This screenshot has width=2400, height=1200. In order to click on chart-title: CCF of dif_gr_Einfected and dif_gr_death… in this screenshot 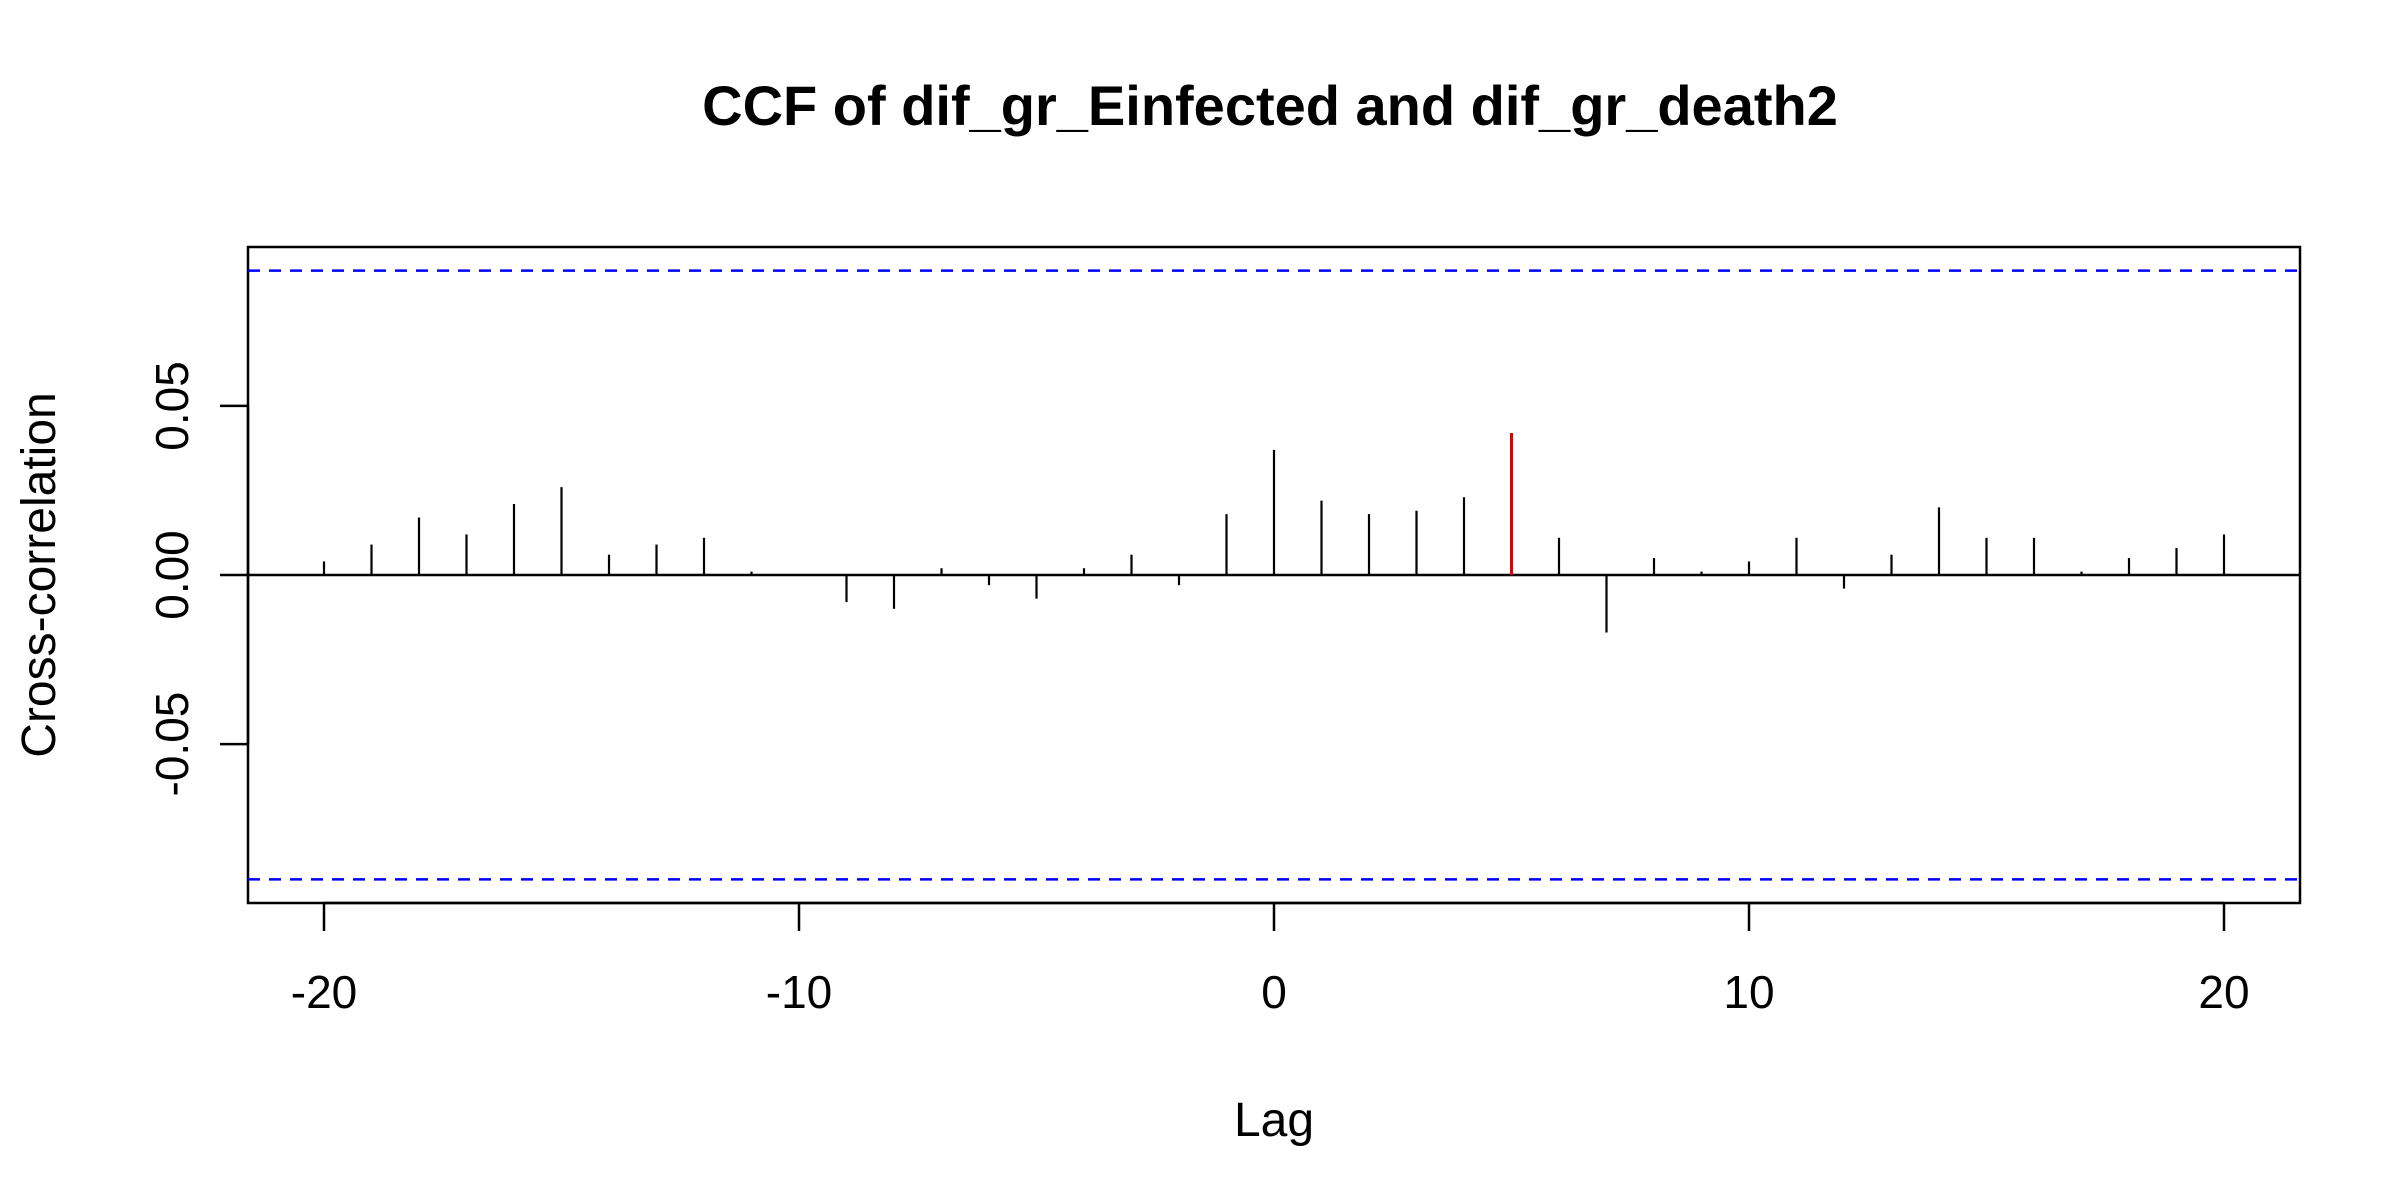, I will do `click(1270, 105)`.